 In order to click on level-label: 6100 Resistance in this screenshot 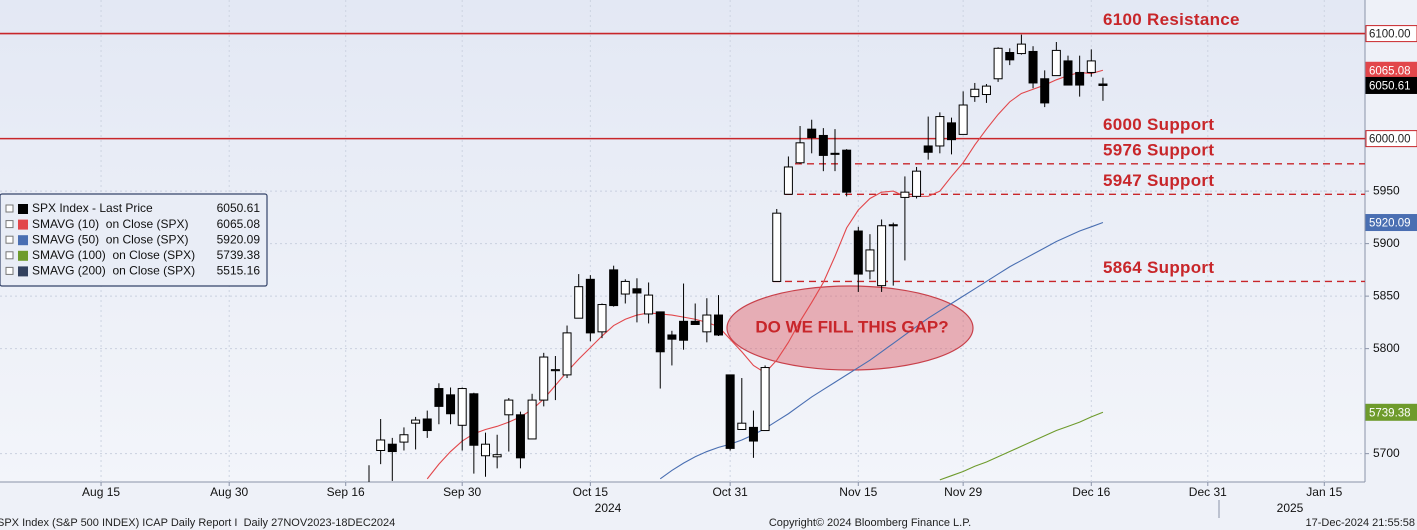, I will do `click(1171, 19)`.